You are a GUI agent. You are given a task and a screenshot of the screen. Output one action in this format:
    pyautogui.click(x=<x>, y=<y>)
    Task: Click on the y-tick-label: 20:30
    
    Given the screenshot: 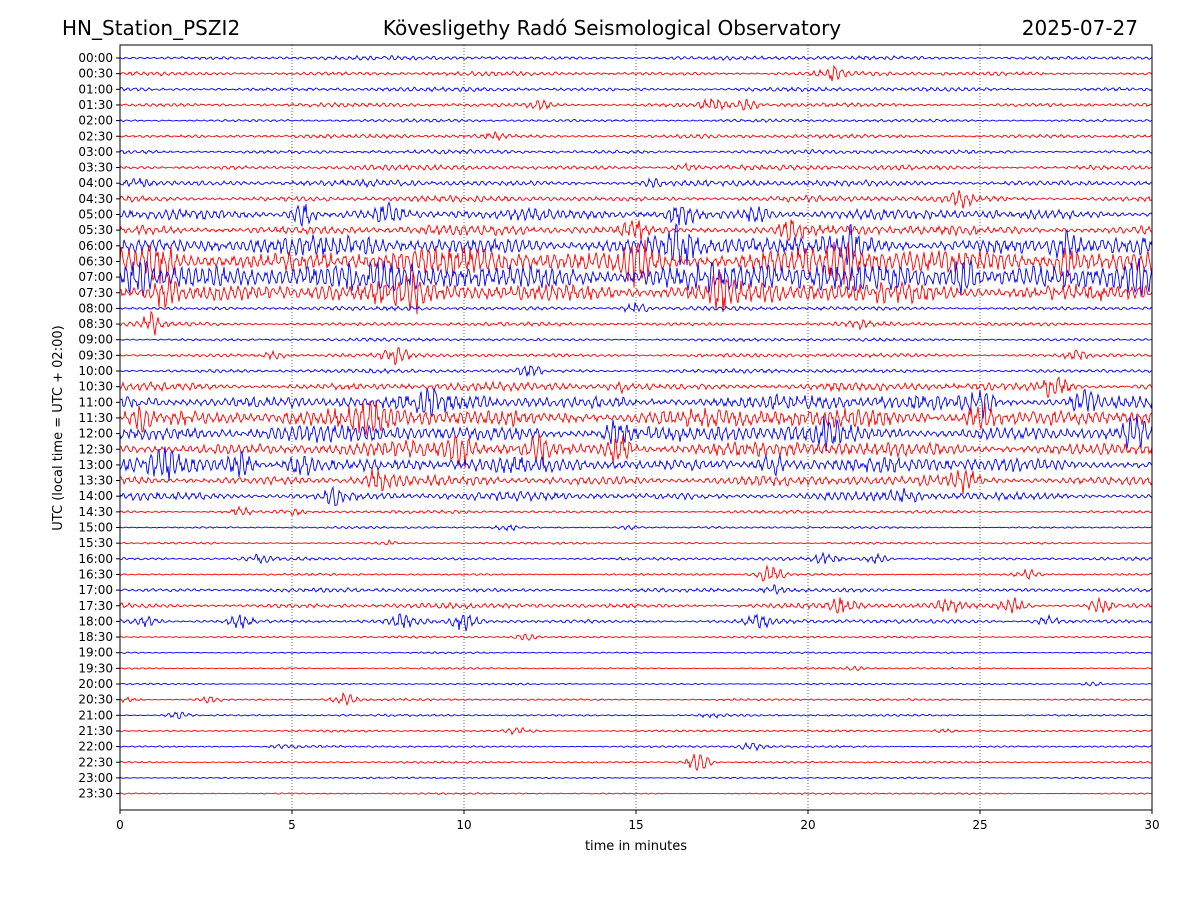 What is the action you would take?
    pyautogui.click(x=95, y=700)
    